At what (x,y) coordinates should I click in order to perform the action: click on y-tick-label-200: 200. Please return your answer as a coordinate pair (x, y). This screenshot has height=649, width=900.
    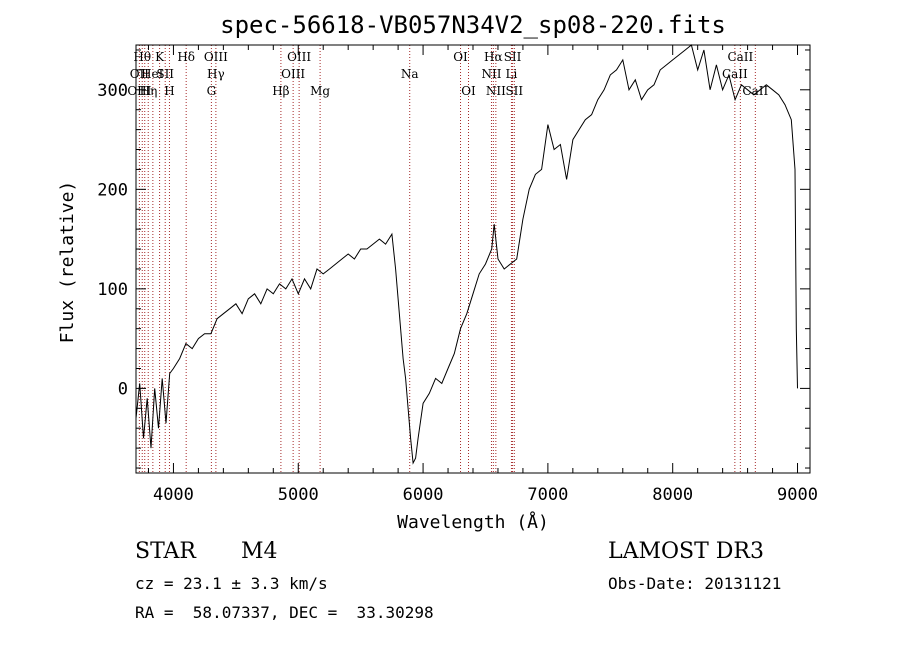
    Looking at the image, I should click on (112, 190).